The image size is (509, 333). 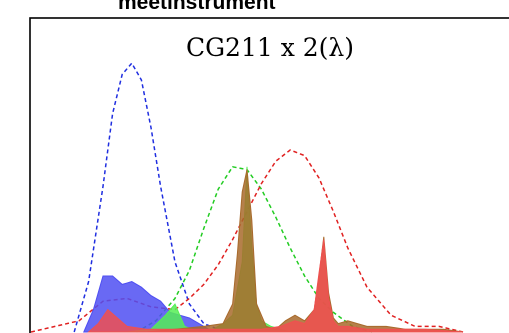 I want to click on chart-title: CG211 x 2(λ), so click(x=270, y=47).